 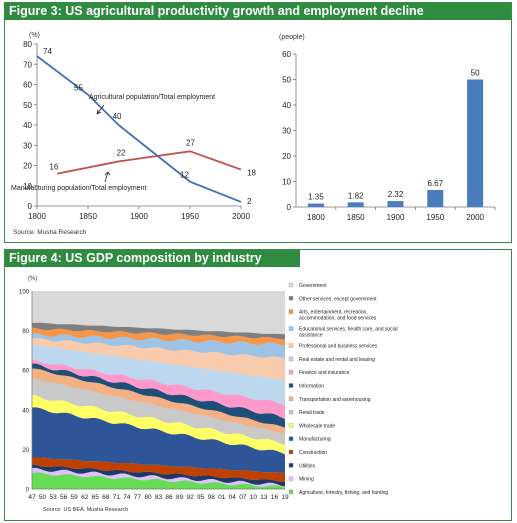 What do you see at coordinates (152, 97) in the screenshot?
I see `series-name-label: Agricultural population/Total employment` at bounding box center [152, 97].